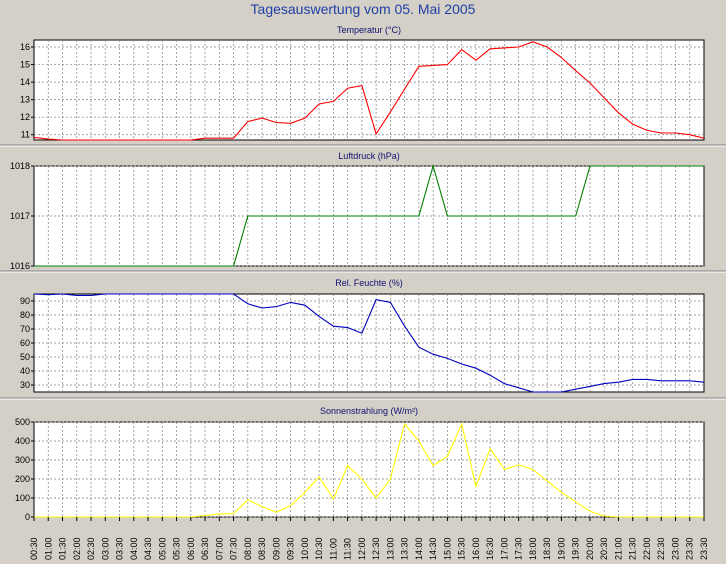 The image size is (726, 564). What do you see at coordinates (369, 411) in the screenshot?
I see `panel-title: Sonnenstrahlung (W/m²)` at bounding box center [369, 411].